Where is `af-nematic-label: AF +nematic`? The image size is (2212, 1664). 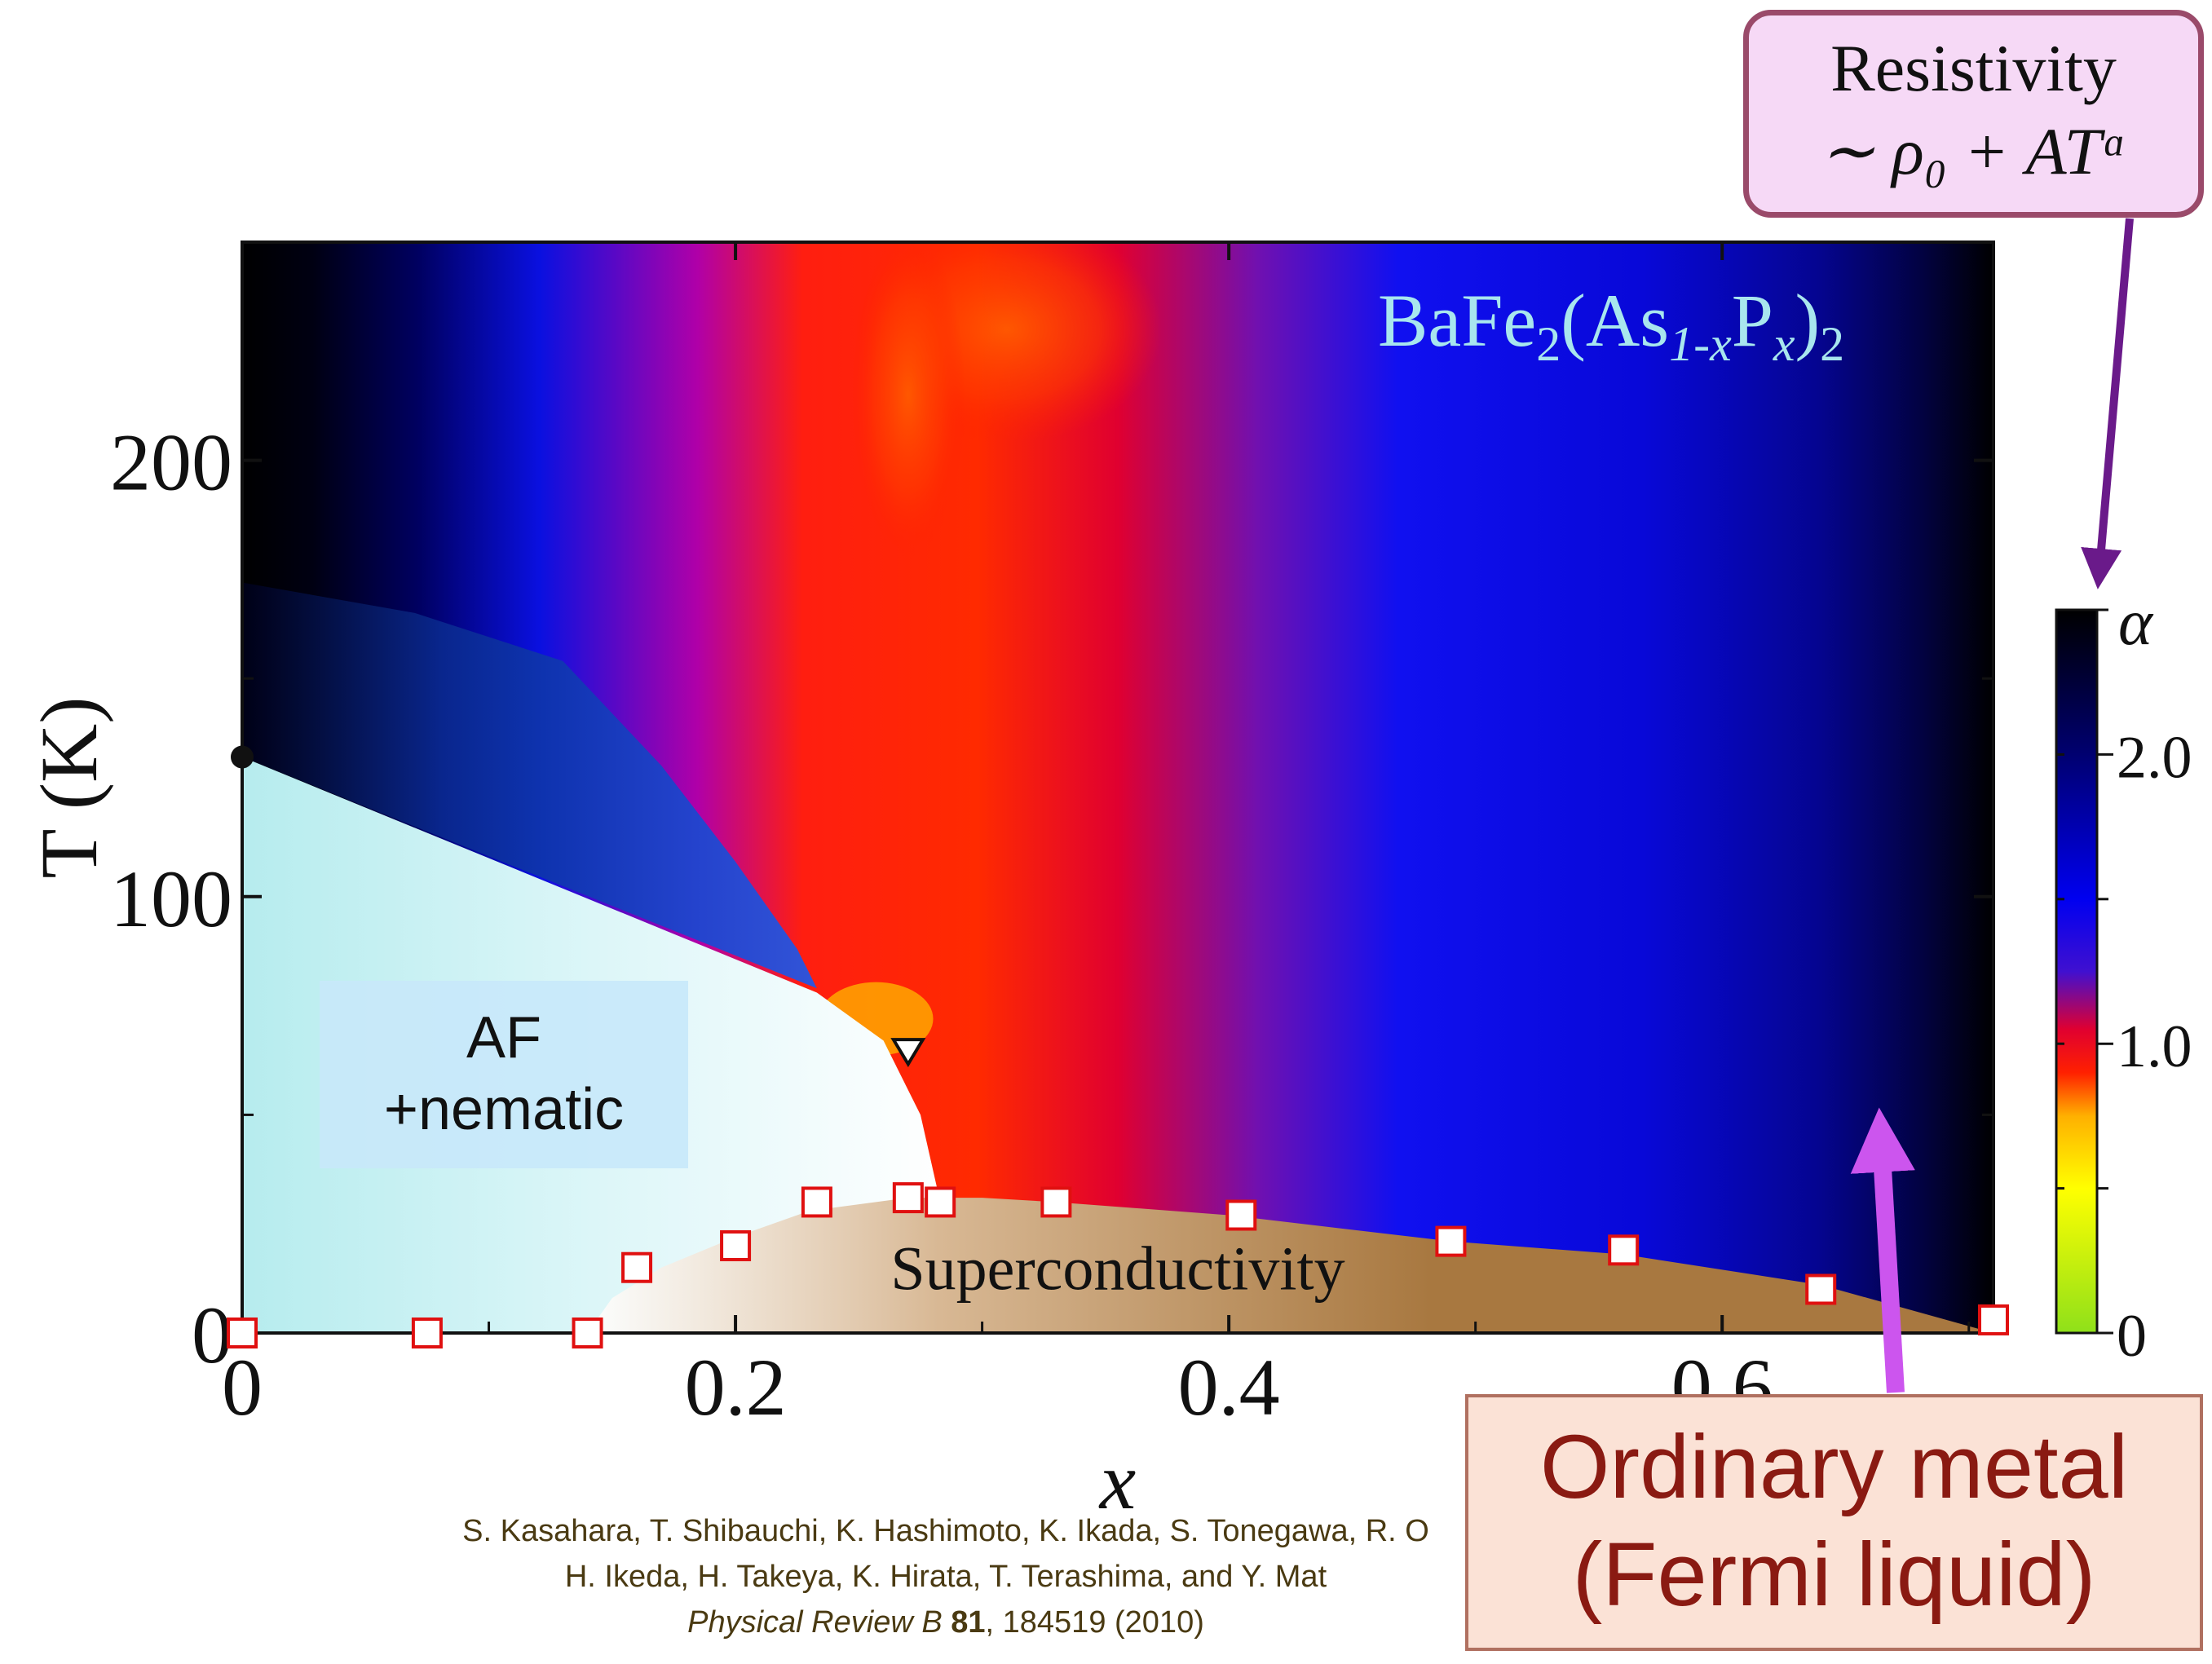
af-nematic-label: AF +nematic is located at coordinates (504, 1074).